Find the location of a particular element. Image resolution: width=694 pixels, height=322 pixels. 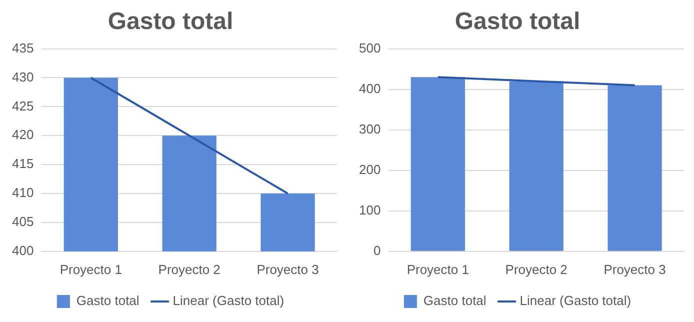

y-tick-label: 430 is located at coordinates (23, 76).